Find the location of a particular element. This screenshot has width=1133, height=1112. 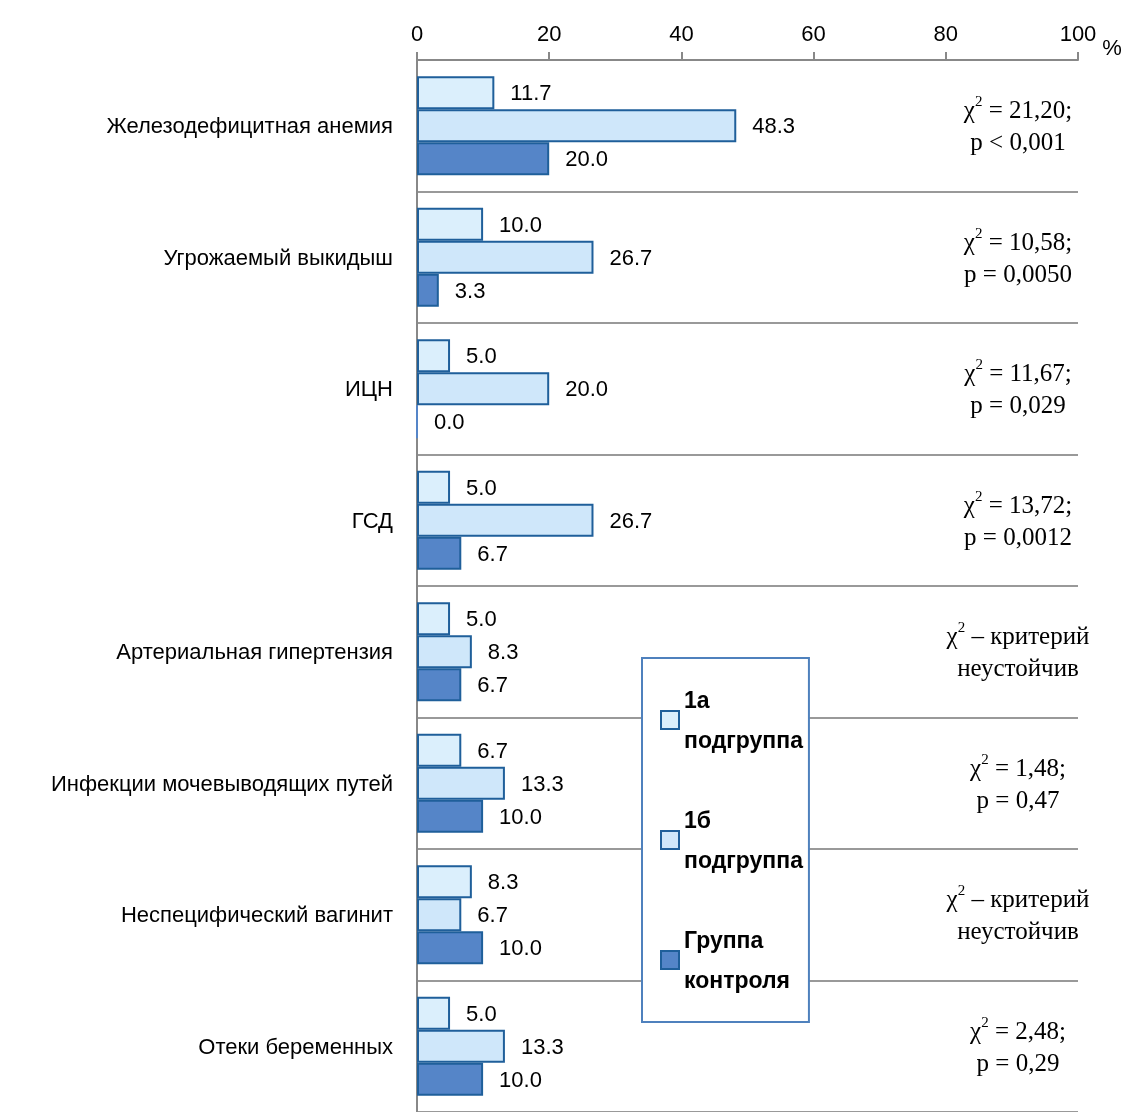

x-tick-label: 60 is located at coordinates (813, 33).